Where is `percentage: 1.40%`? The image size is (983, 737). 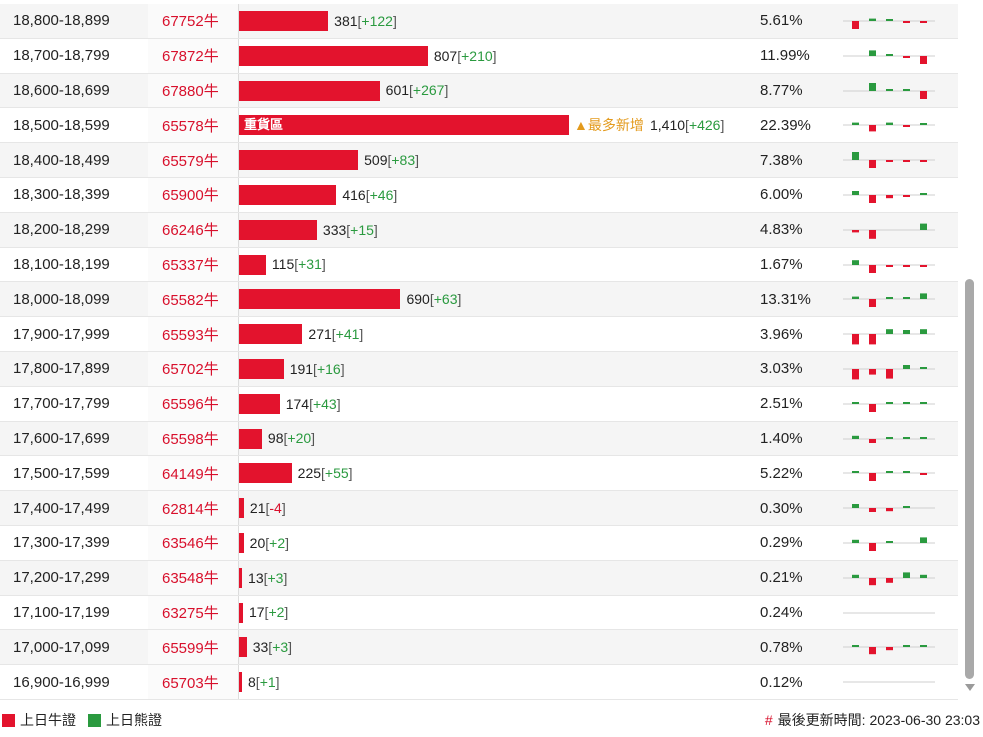
percentage: 1.40% is located at coordinates (781, 438).